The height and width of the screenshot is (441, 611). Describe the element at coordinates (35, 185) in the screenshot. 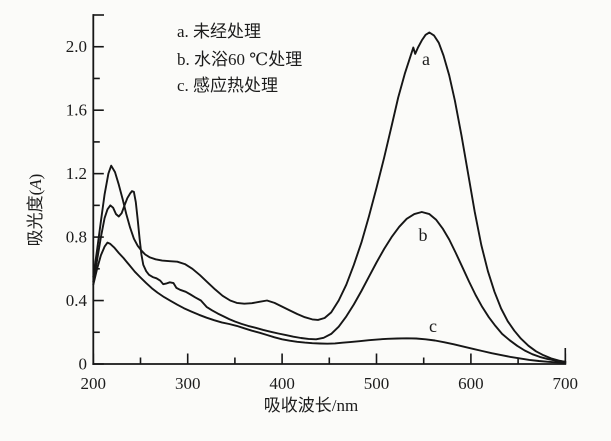

I see `y-axis-title-variable: A` at that location.